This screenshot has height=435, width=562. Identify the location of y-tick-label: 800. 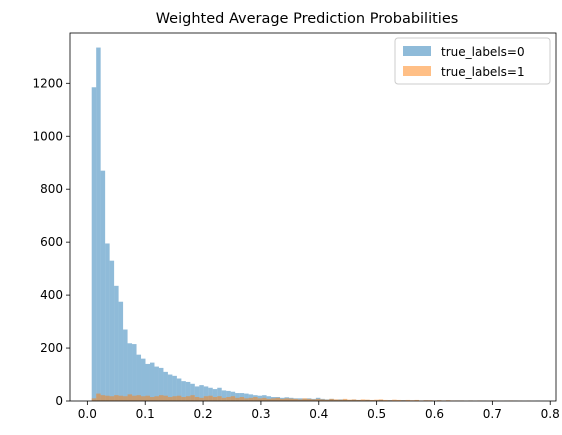
(51, 189).